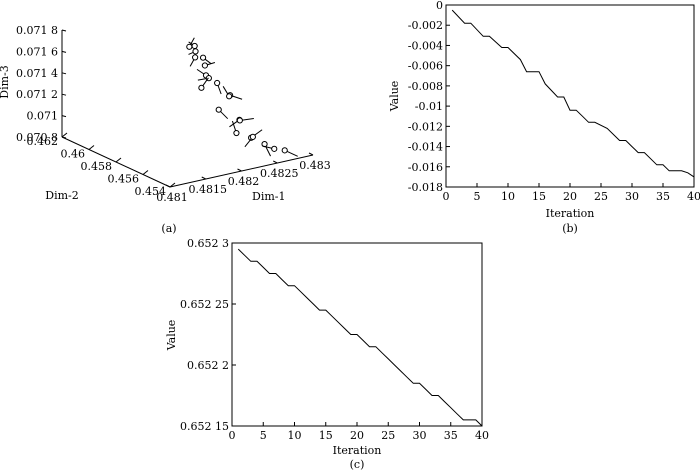 The image size is (700, 472). Describe the element at coordinates (420, 435) in the screenshot. I see `panel-c-xtick-label: 30` at that location.